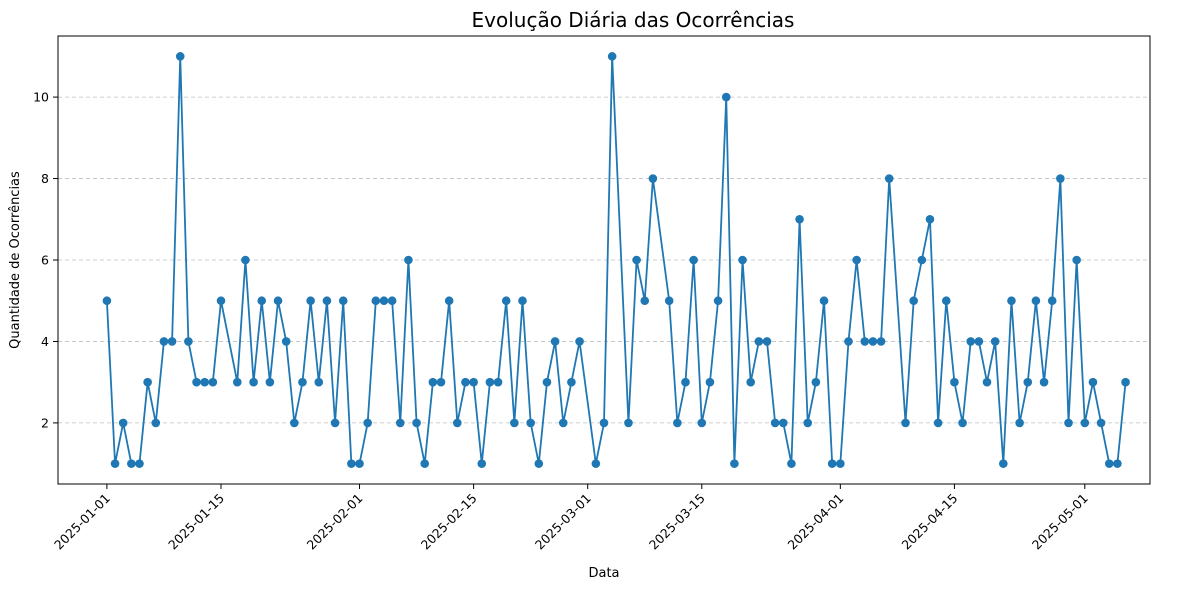 This screenshot has height=590, width=1189. I want to click on y-tick-label: 8, so click(45, 178).